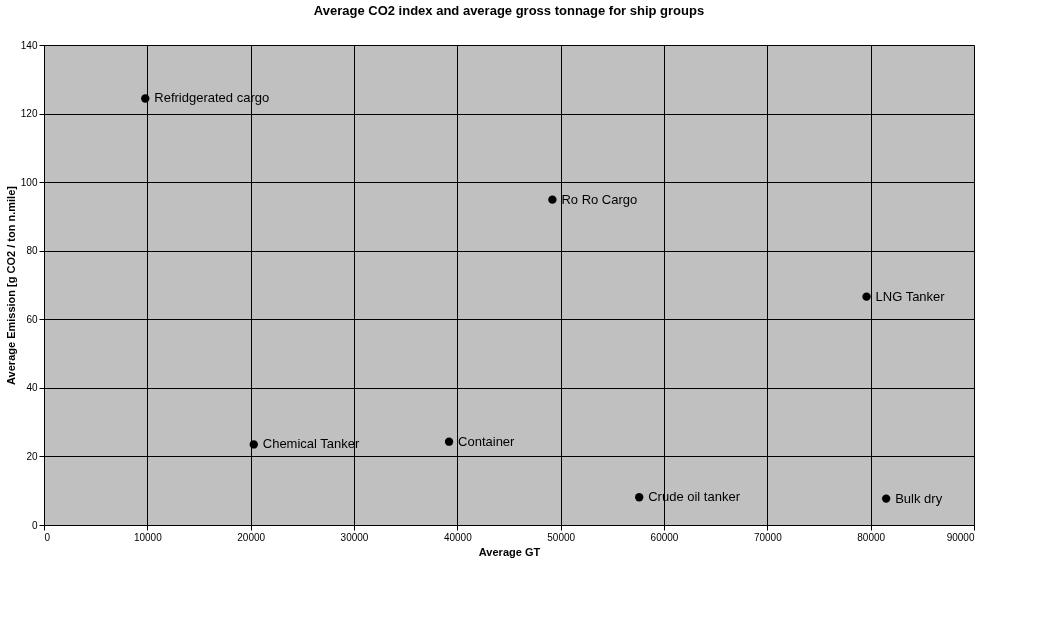  Describe the element at coordinates (32, 251) in the screenshot. I see `y-tick-label: 80` at that location.